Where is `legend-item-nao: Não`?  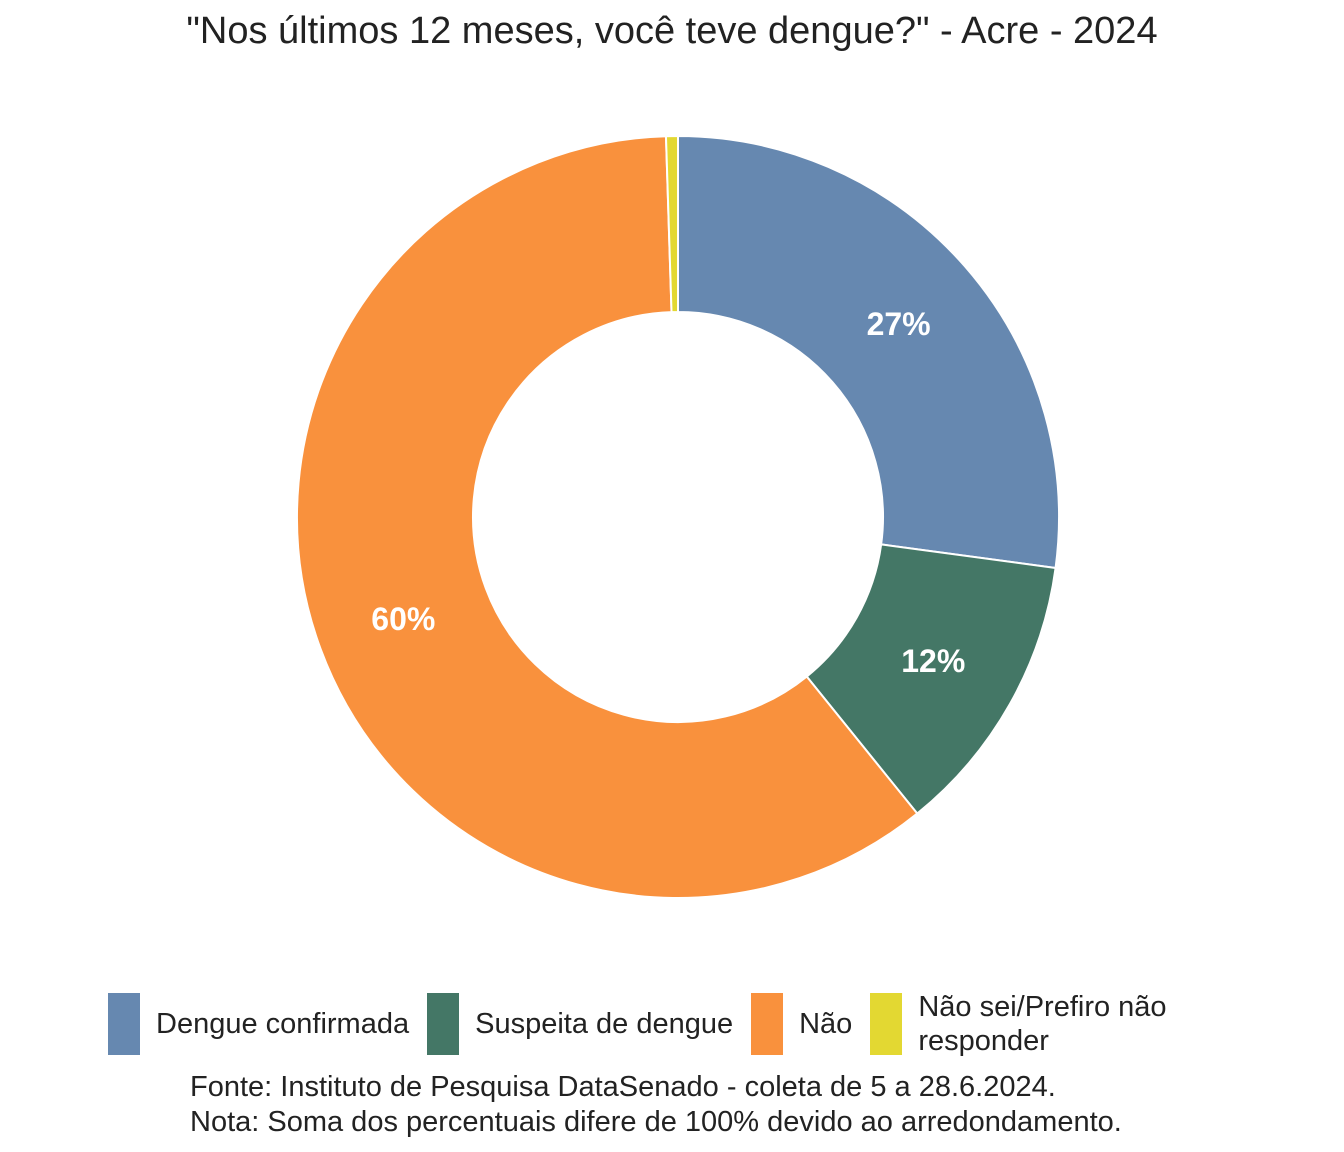 legend-item-nao: Não is located at coordinates (801, 1024).